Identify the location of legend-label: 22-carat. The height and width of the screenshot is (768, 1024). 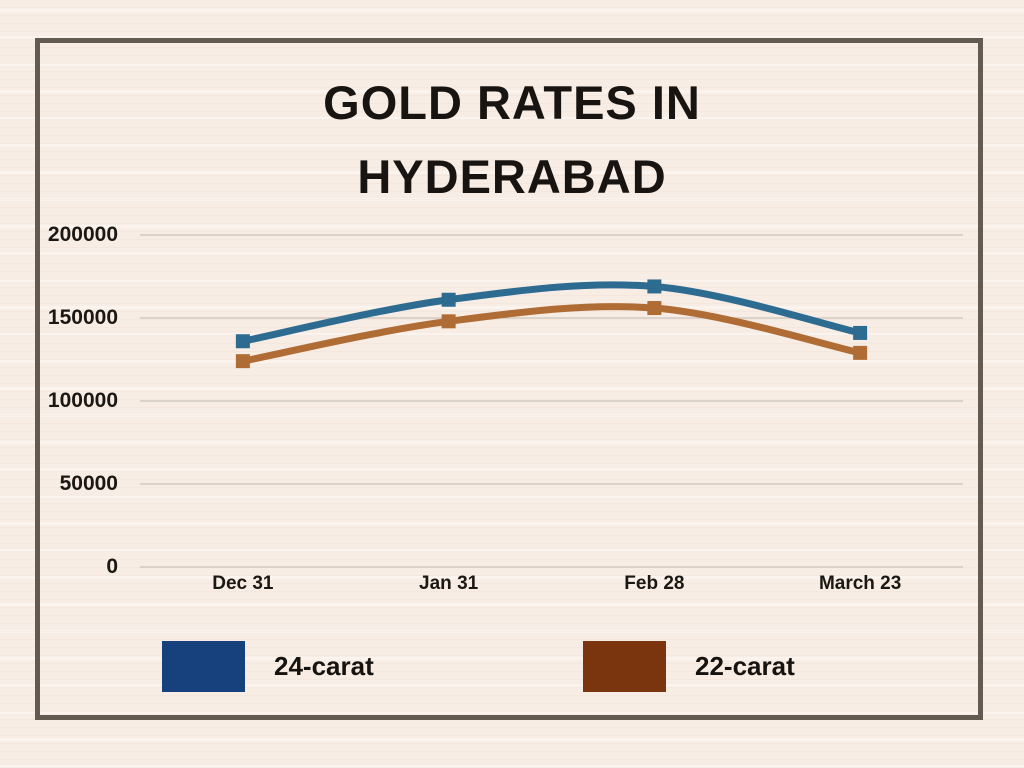
(745, 665).